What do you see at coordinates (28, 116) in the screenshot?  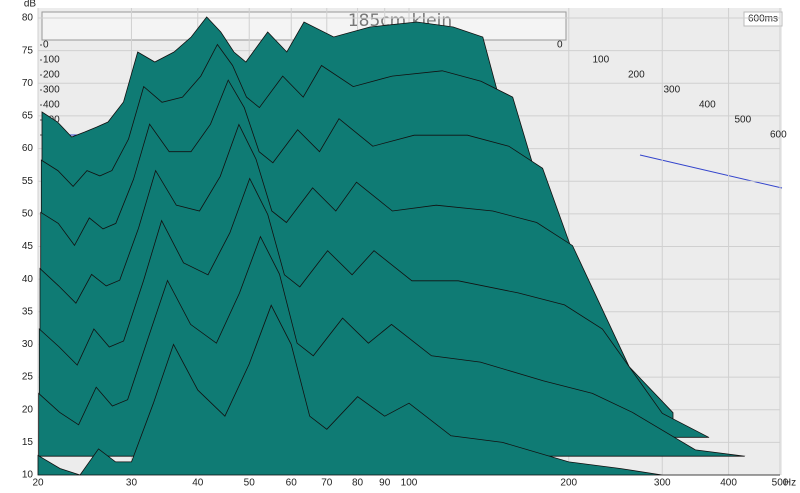 I see `y-tick-label: 65` at bounding box center [28, 116].